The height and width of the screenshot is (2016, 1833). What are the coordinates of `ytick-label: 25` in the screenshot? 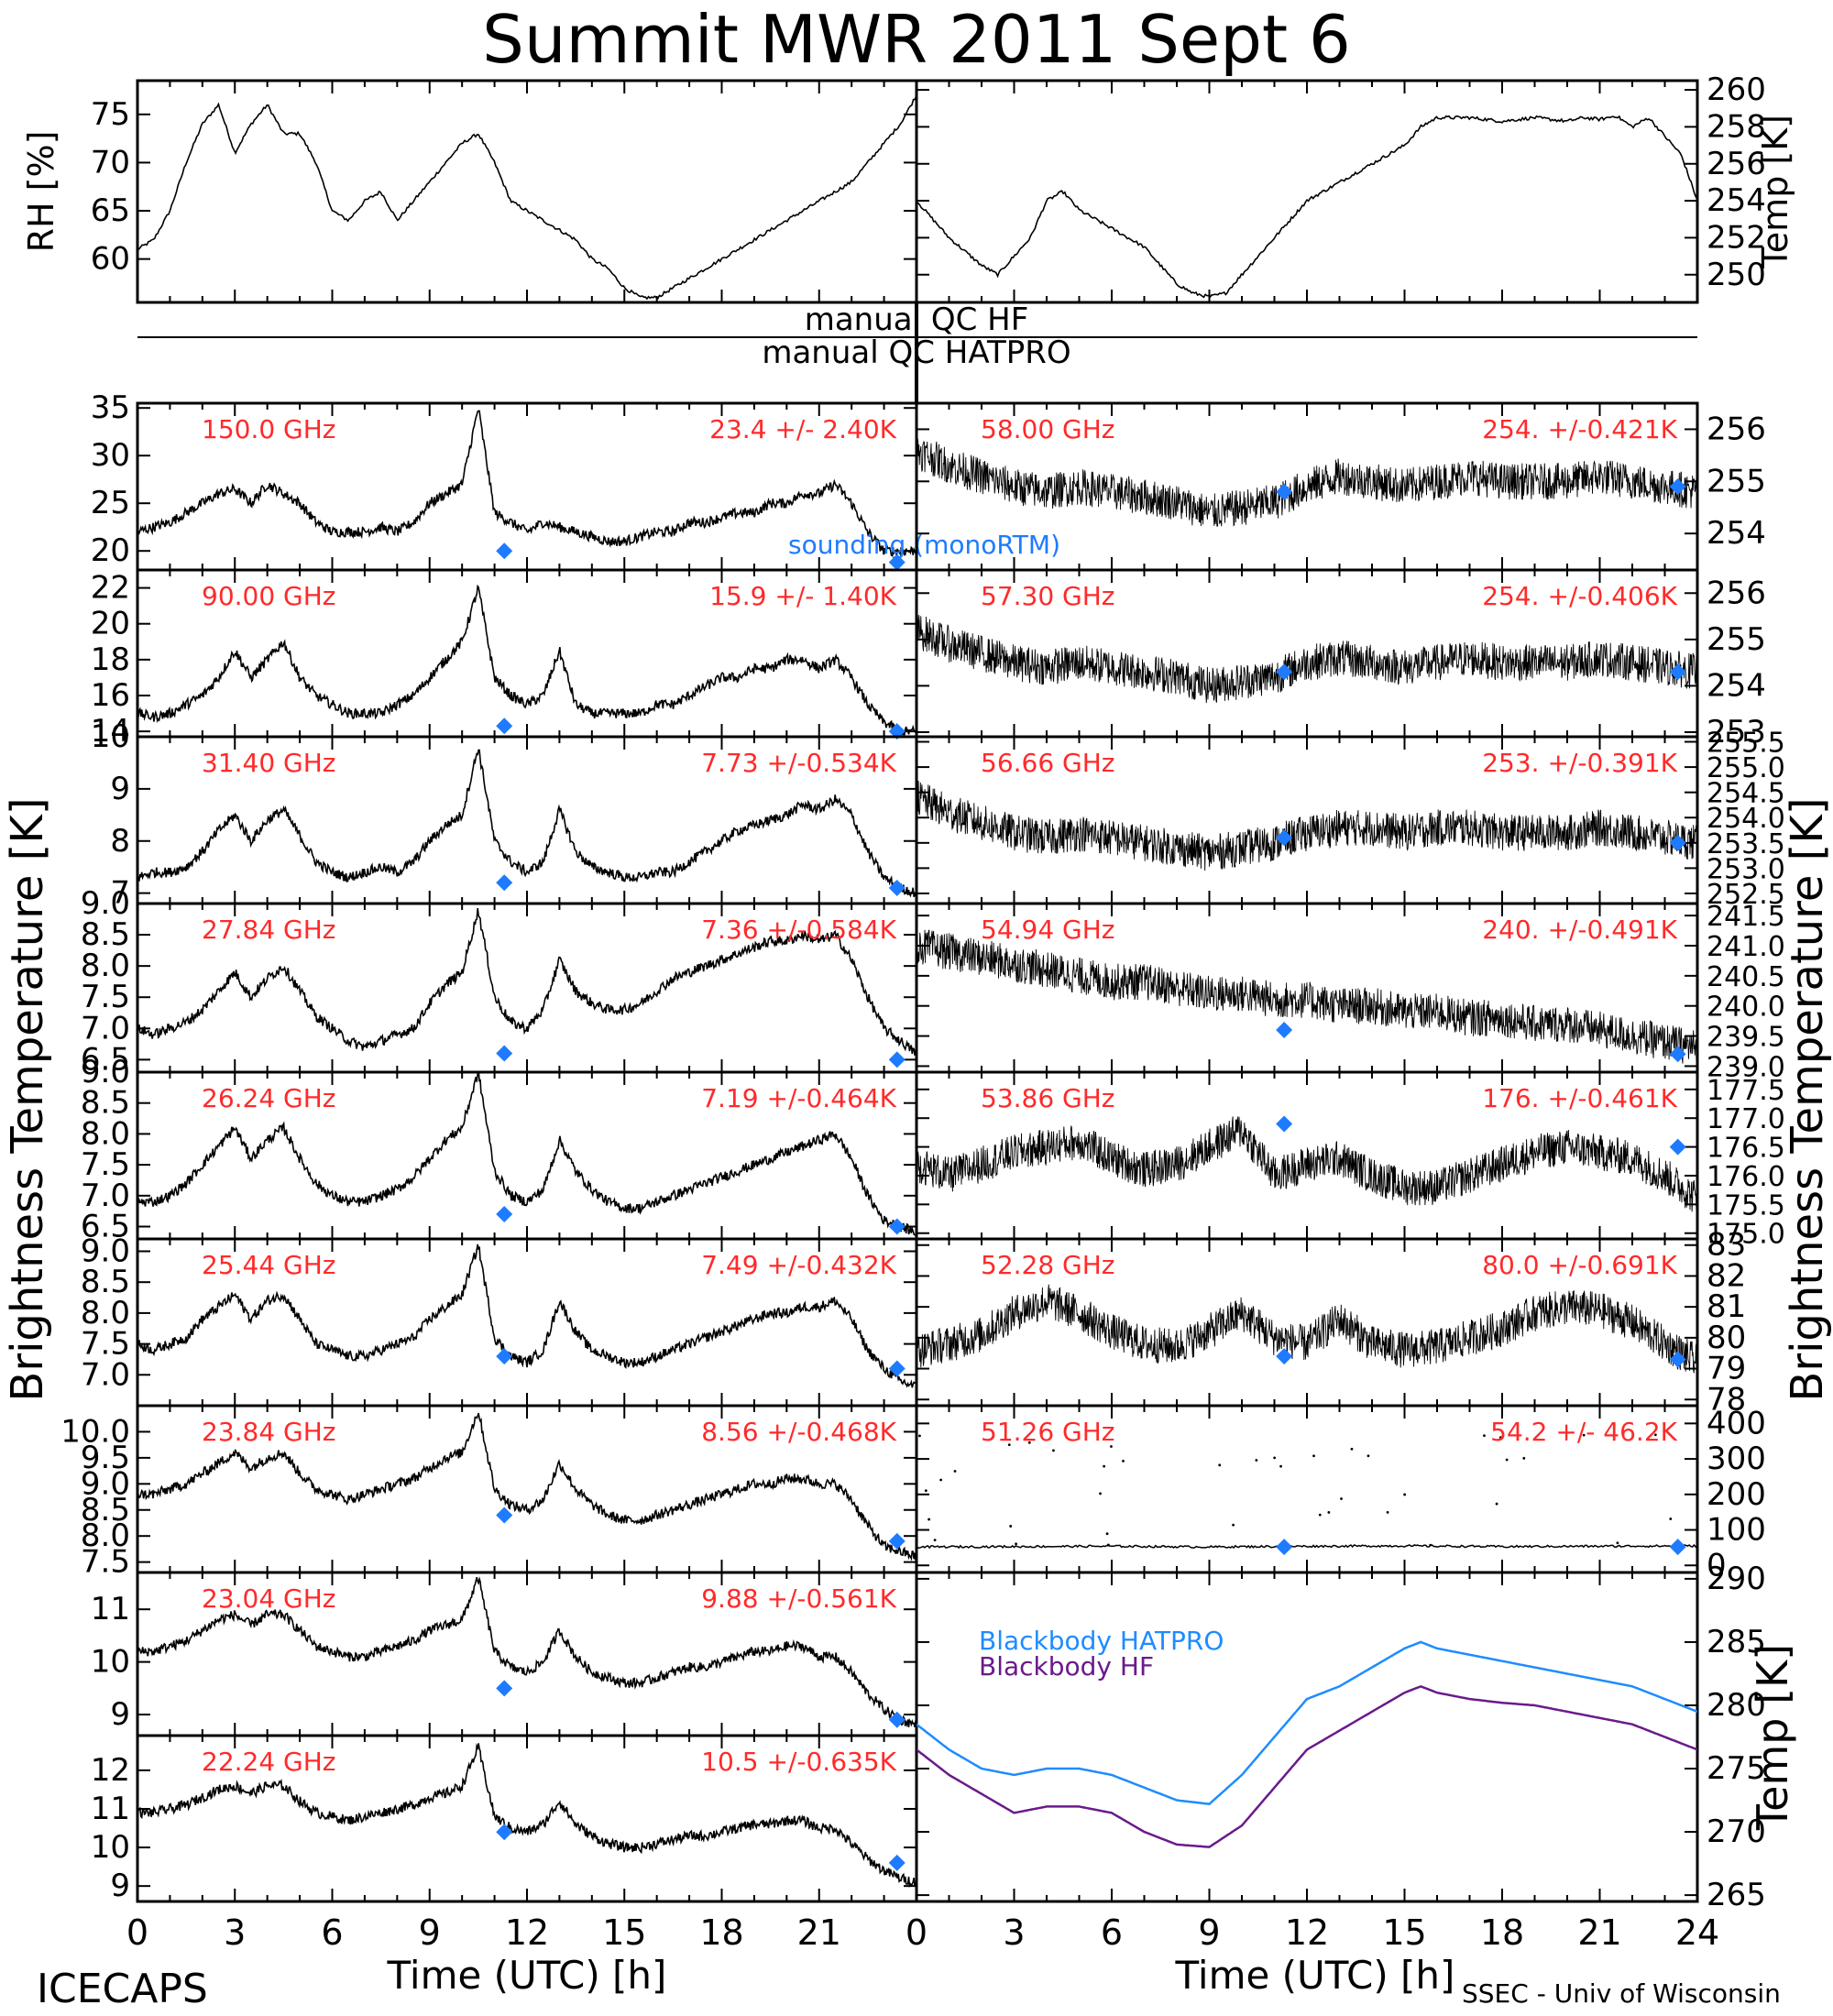 It's located at (110, 503).